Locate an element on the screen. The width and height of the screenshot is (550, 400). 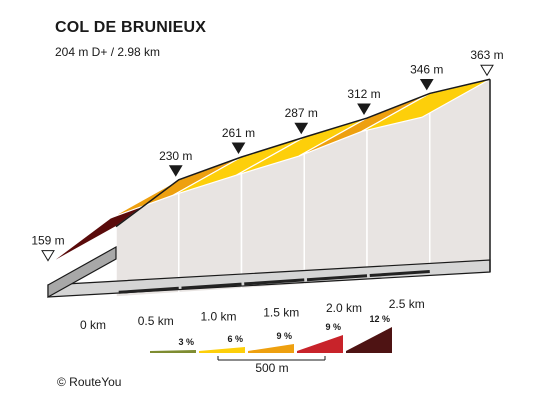
legend-label-2: 9 % is located at coordinates (284, 336).